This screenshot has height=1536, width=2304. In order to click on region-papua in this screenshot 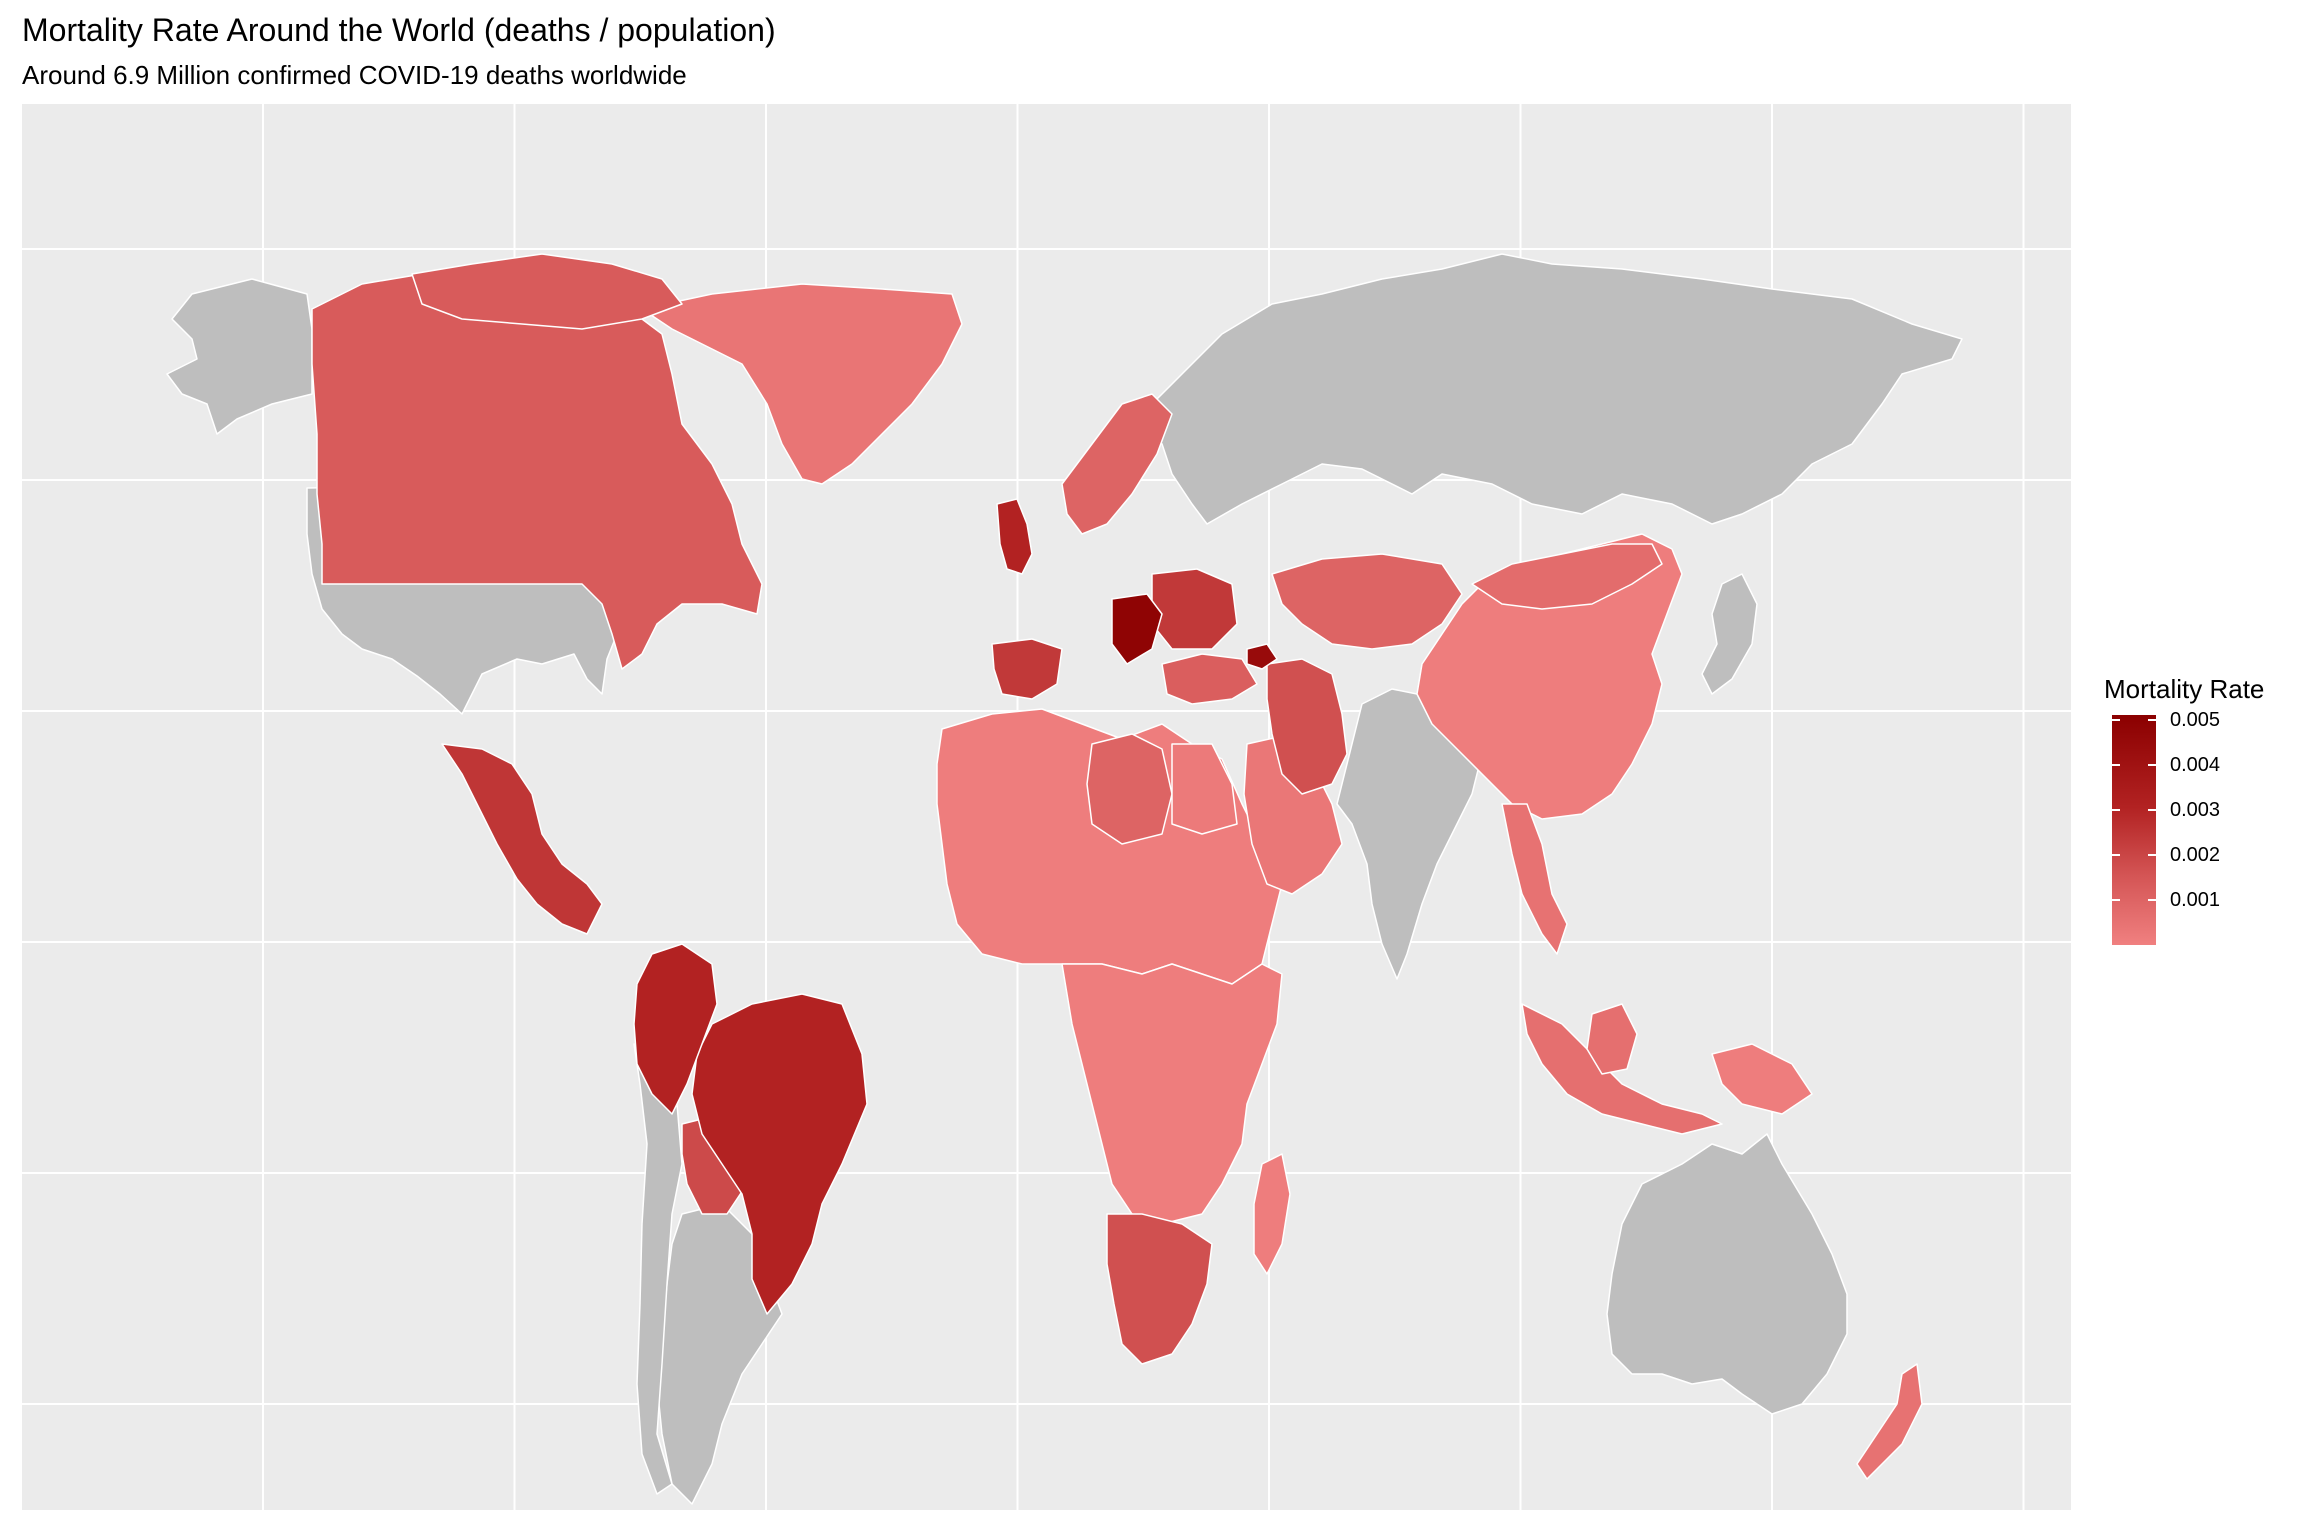, I will do `click(1762, 1079)`.